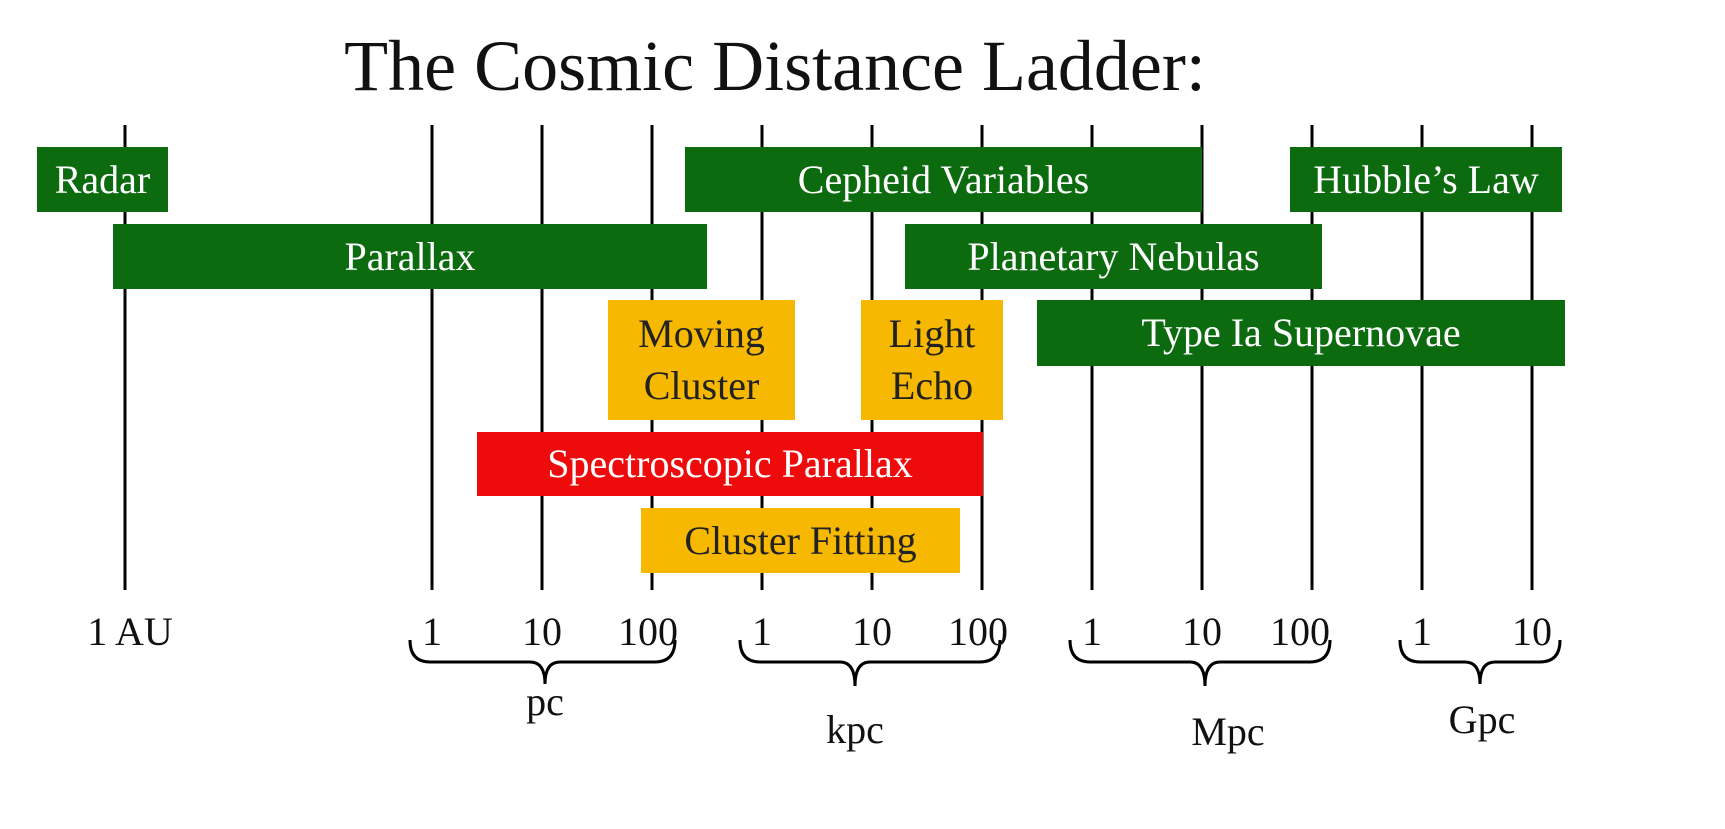 The image size is (1725, 829). Describe the element at coordinates (545, 701) in the screenshot. I see `unit-label: pc` at that location.